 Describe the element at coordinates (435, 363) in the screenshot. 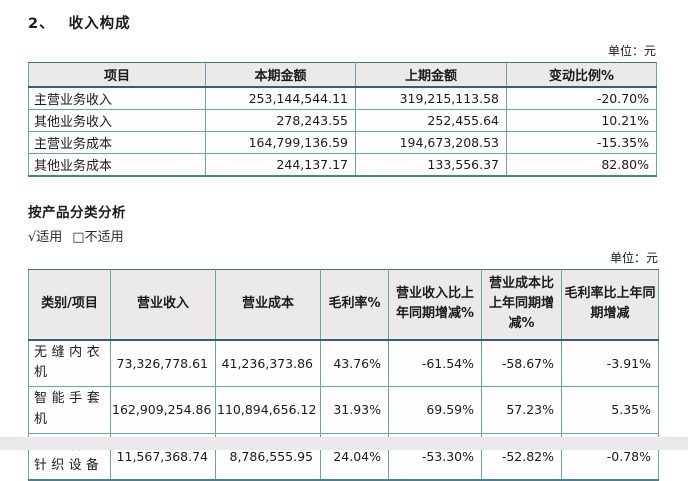

I see `revenue-yoy-cell: -61.54%` at that location.